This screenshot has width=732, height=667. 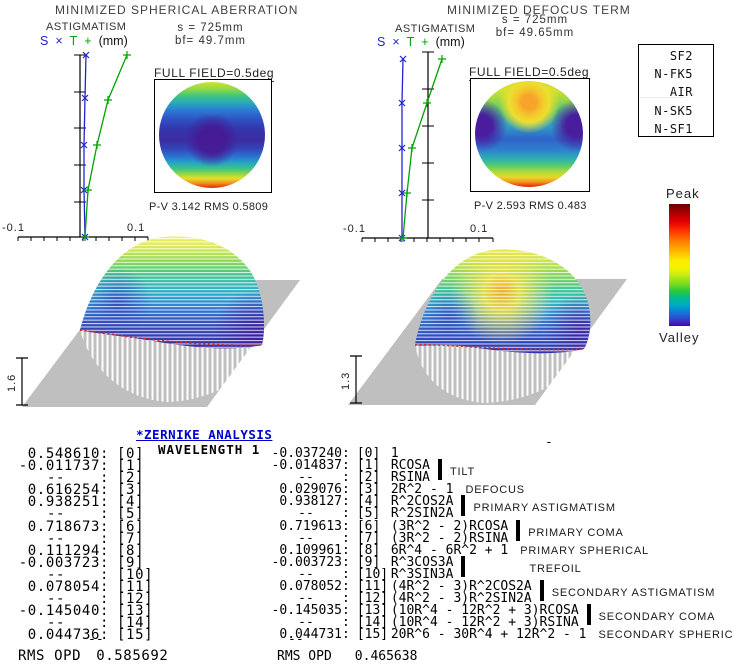 What do you see at coordinates (354, 229) in the screenshot?
I see `x-min-label: -0.1` at bounding box center [354, 229].